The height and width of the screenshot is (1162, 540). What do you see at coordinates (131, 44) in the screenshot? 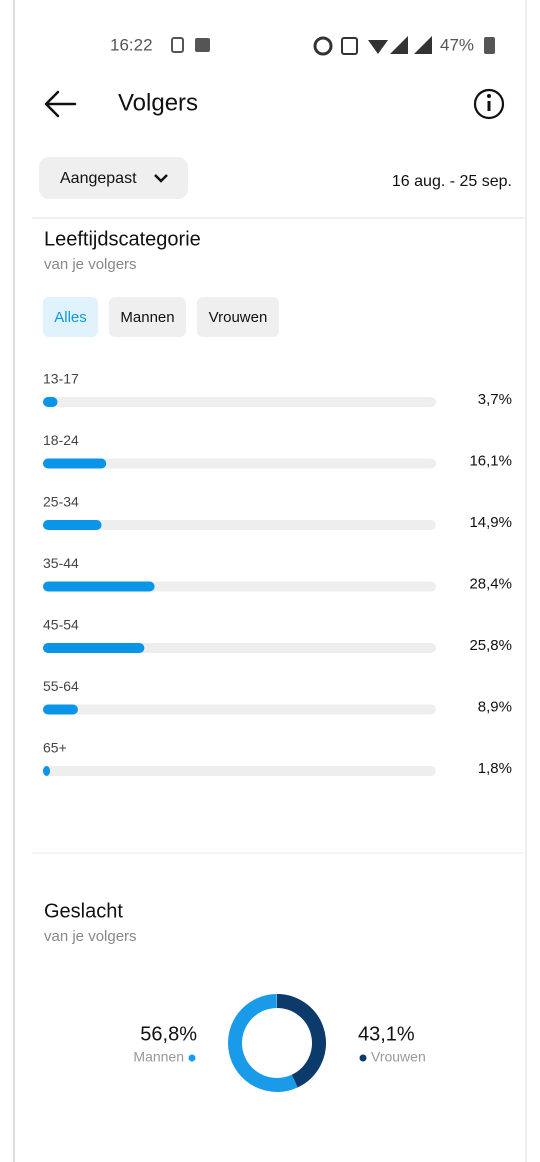
I see `status-time: 16:22` at bounding box center [131, 44].